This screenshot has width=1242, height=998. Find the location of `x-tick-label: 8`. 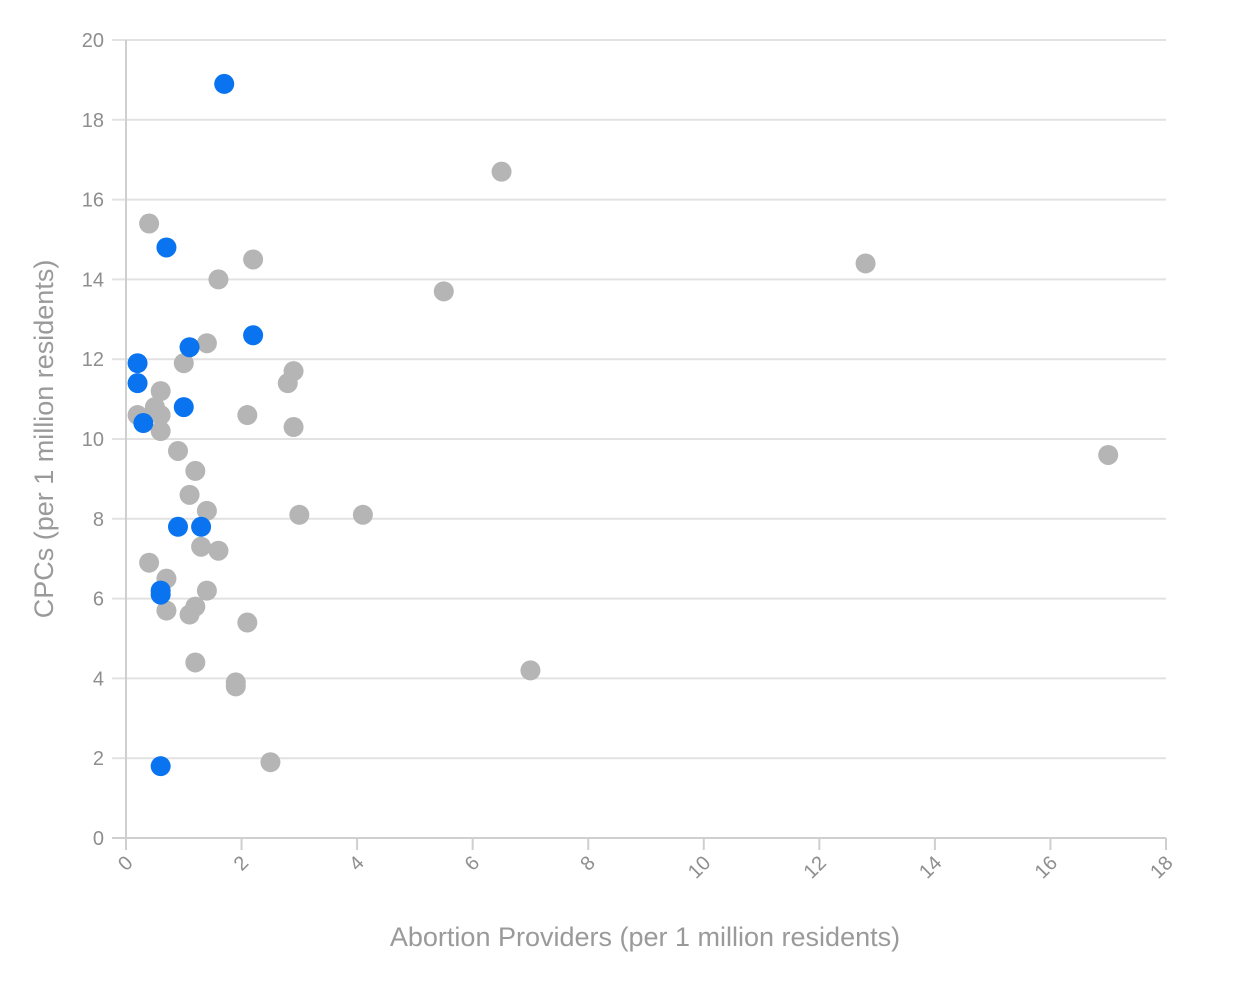

x-tick-label: 8 is located at coordinates (587, 863).